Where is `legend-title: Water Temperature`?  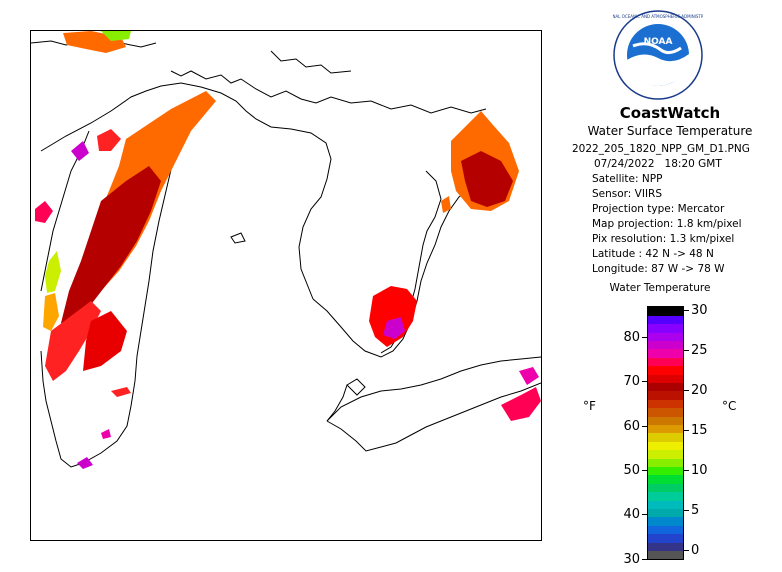 legend-title: Water Temperature is located at coordinates (660, 288).